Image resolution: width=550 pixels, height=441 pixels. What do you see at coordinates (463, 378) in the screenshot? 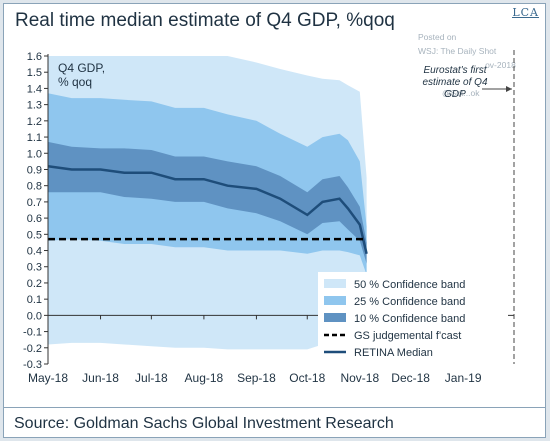
I see `x-tick-label: Jan-19` at bounding box center [463, 378].